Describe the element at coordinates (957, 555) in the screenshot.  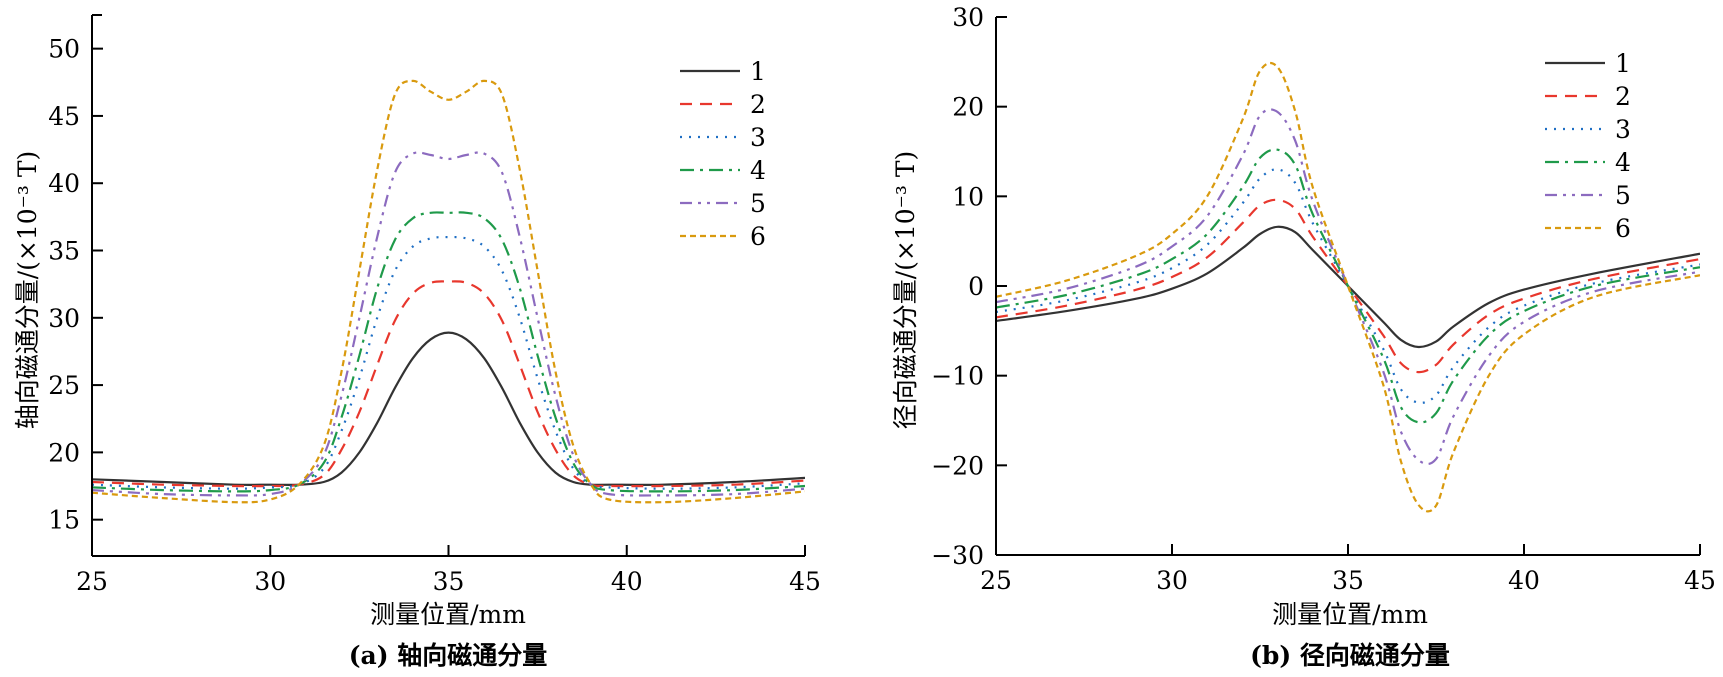
I see `y-tick-label: −30` at that location.